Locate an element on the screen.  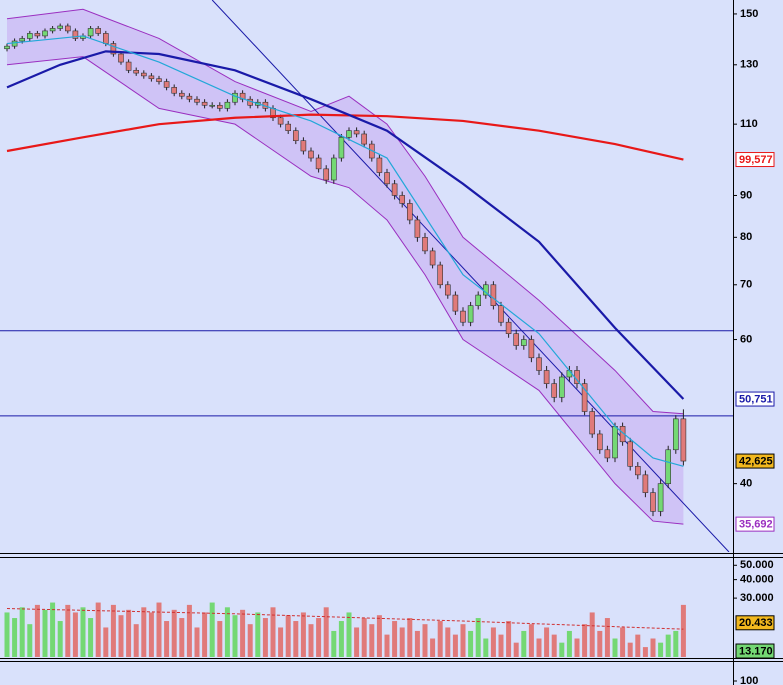
y-tick-label: 60 is located at coordinates (746, 339).